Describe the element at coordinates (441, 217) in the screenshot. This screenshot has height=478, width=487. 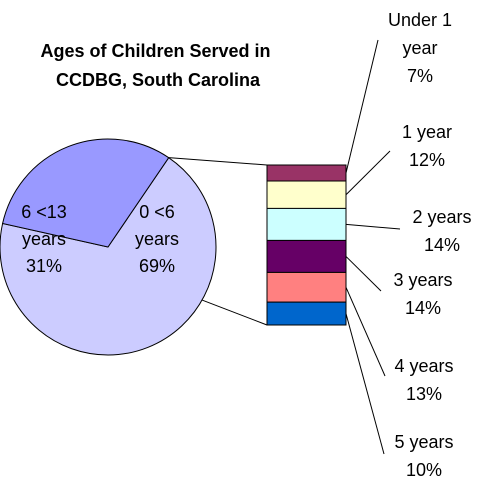
I see `bar-segment-label-3-line-1: 2 years` at that location.